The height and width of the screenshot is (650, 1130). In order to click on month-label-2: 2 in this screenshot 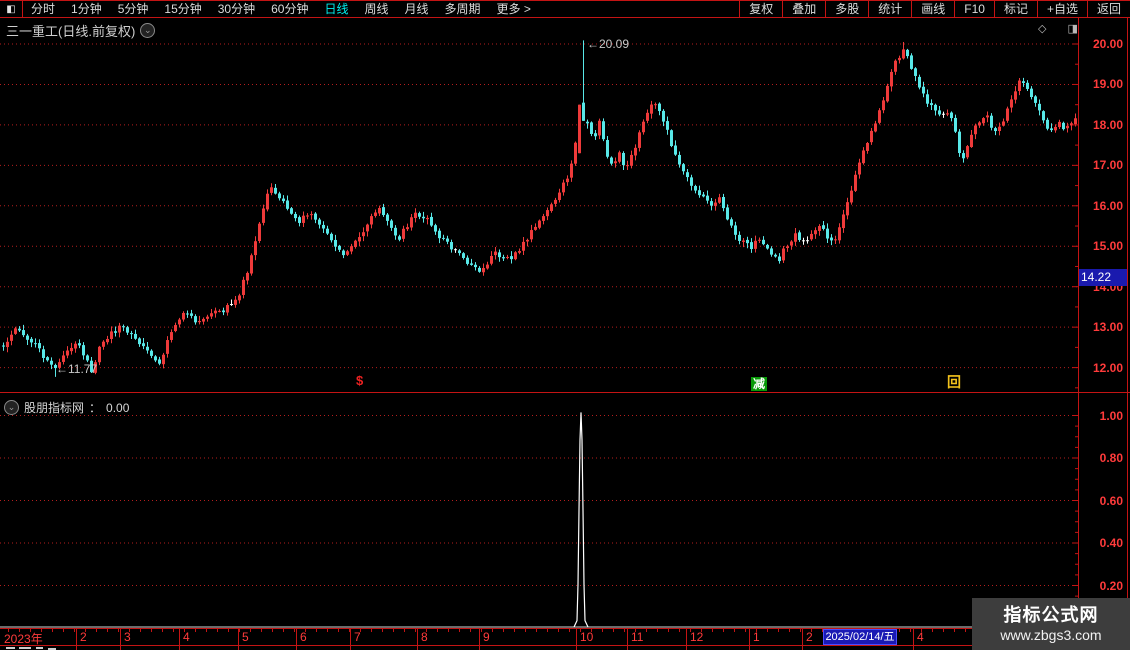, I will do `click(809, 637)`.